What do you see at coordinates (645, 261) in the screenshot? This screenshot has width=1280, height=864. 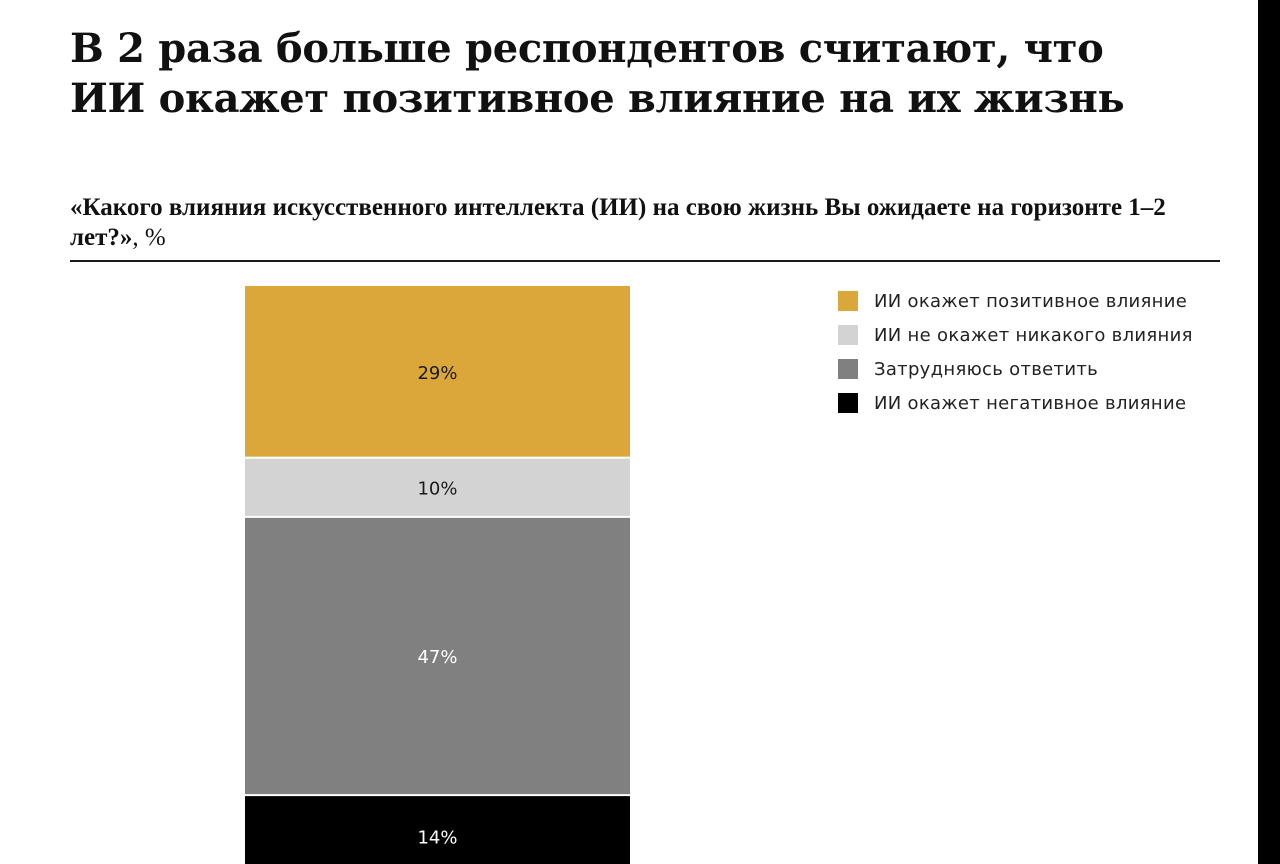 I see `header-divider` at bounding box center [645, 261].